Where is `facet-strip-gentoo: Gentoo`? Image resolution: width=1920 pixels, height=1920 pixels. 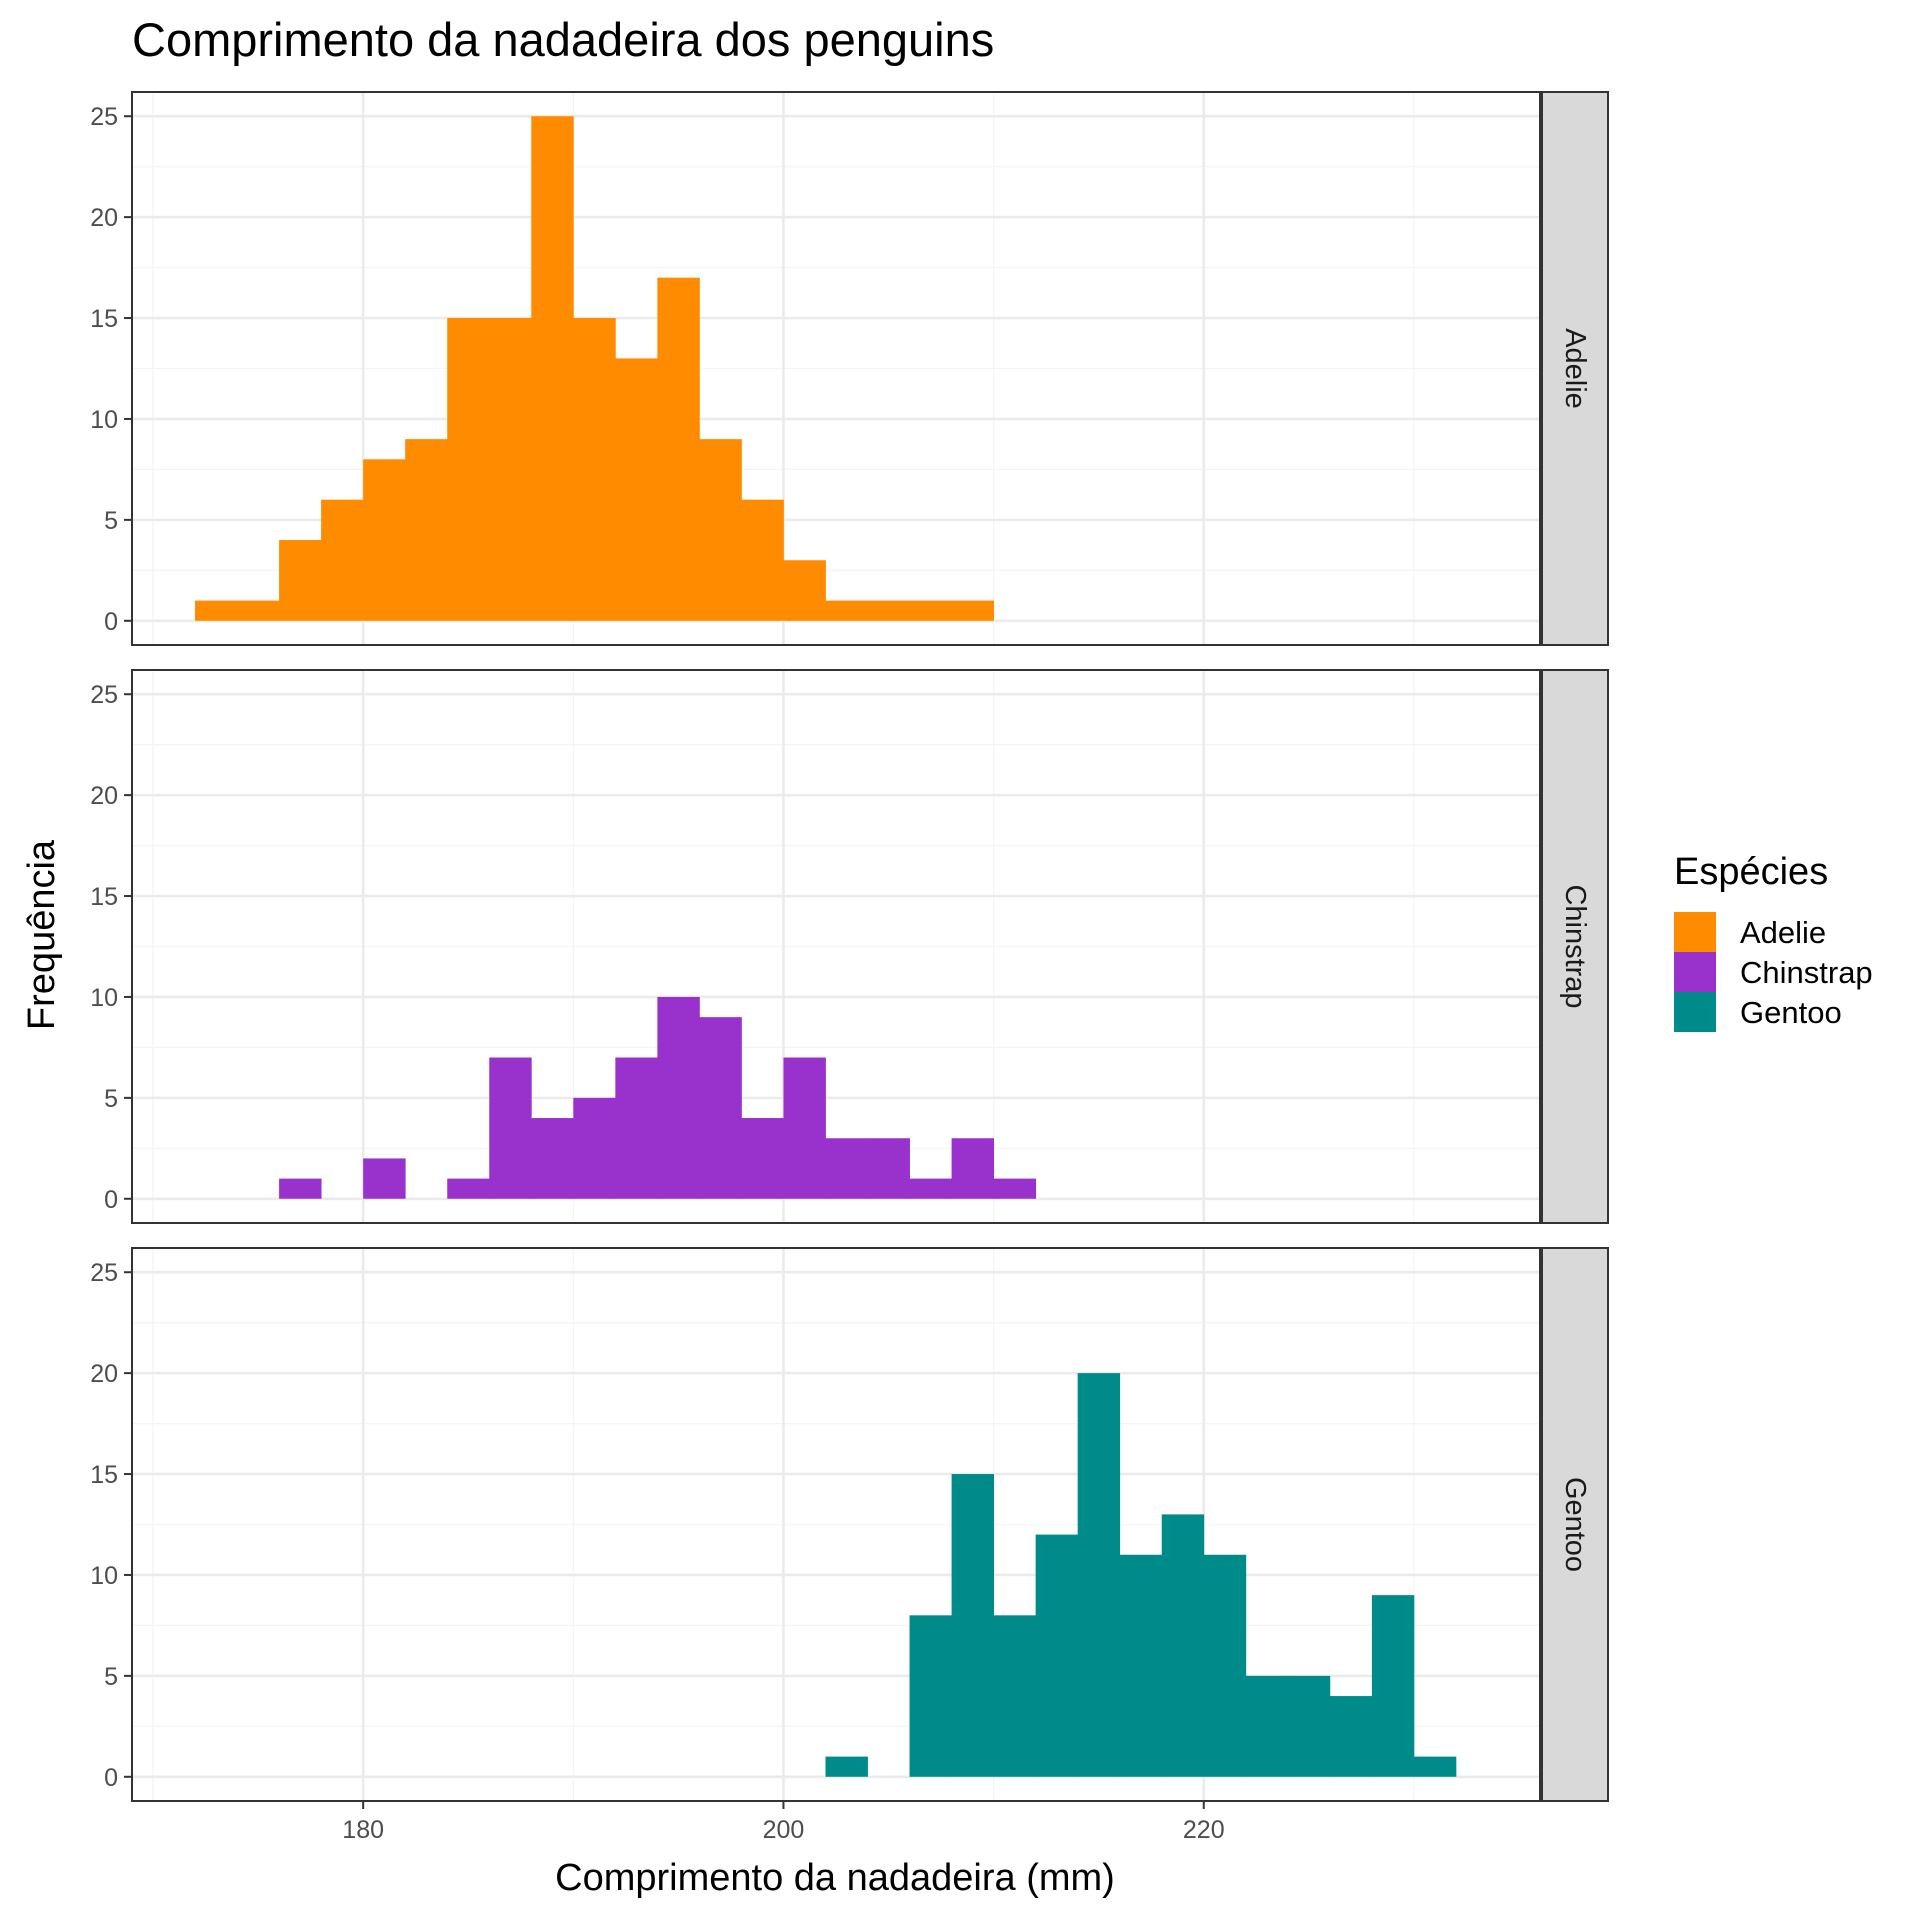 facet-strip-gentoo: Gentoo is located at coordinates (1575, 1524).